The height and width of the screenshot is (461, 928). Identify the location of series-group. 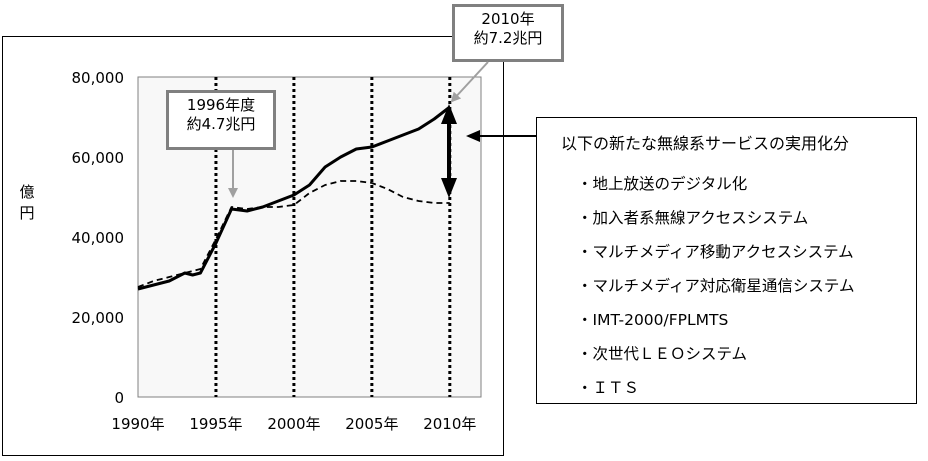
(294, 198).